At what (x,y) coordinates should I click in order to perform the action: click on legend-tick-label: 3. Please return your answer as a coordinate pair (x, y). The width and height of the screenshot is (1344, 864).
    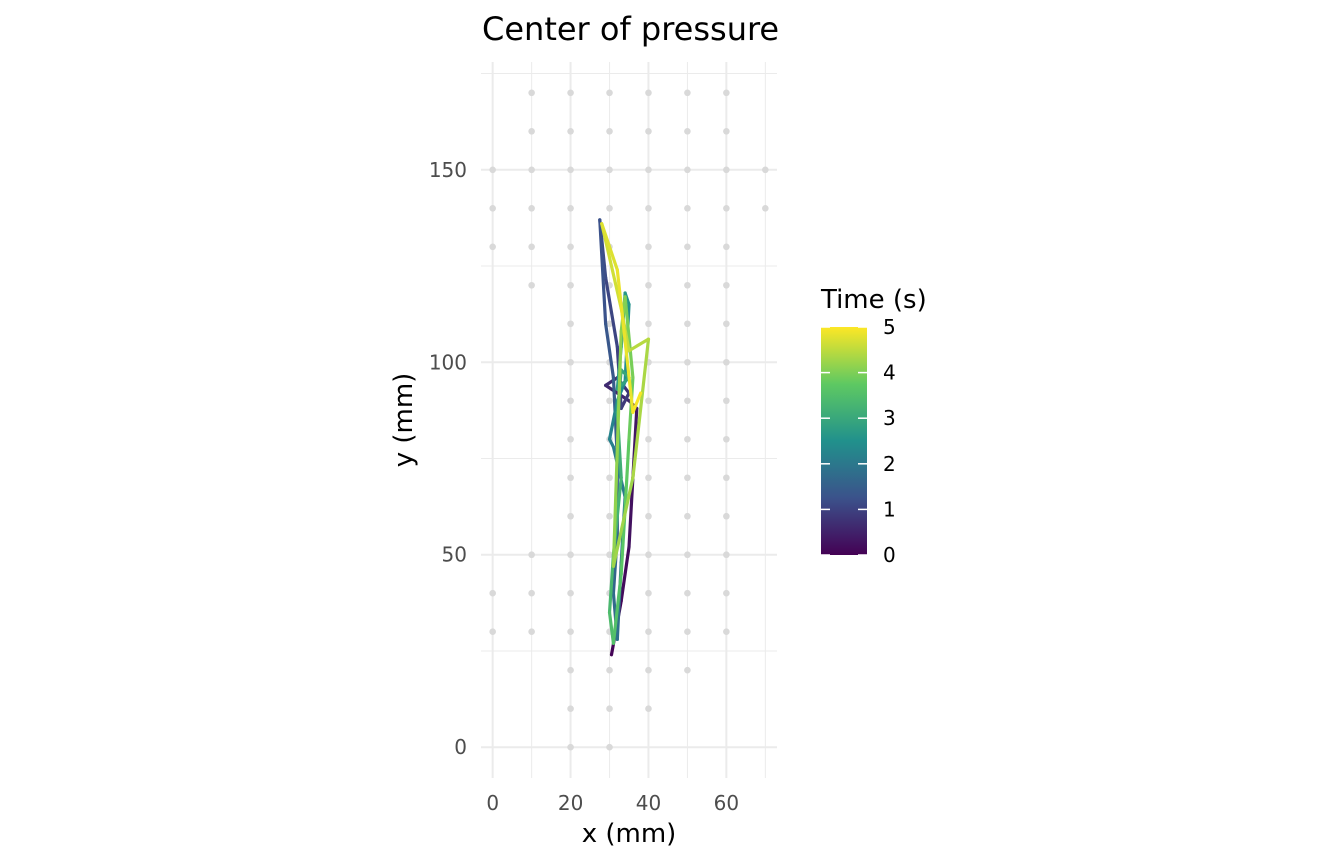
    Looking at the image, I should click on (889, 418).